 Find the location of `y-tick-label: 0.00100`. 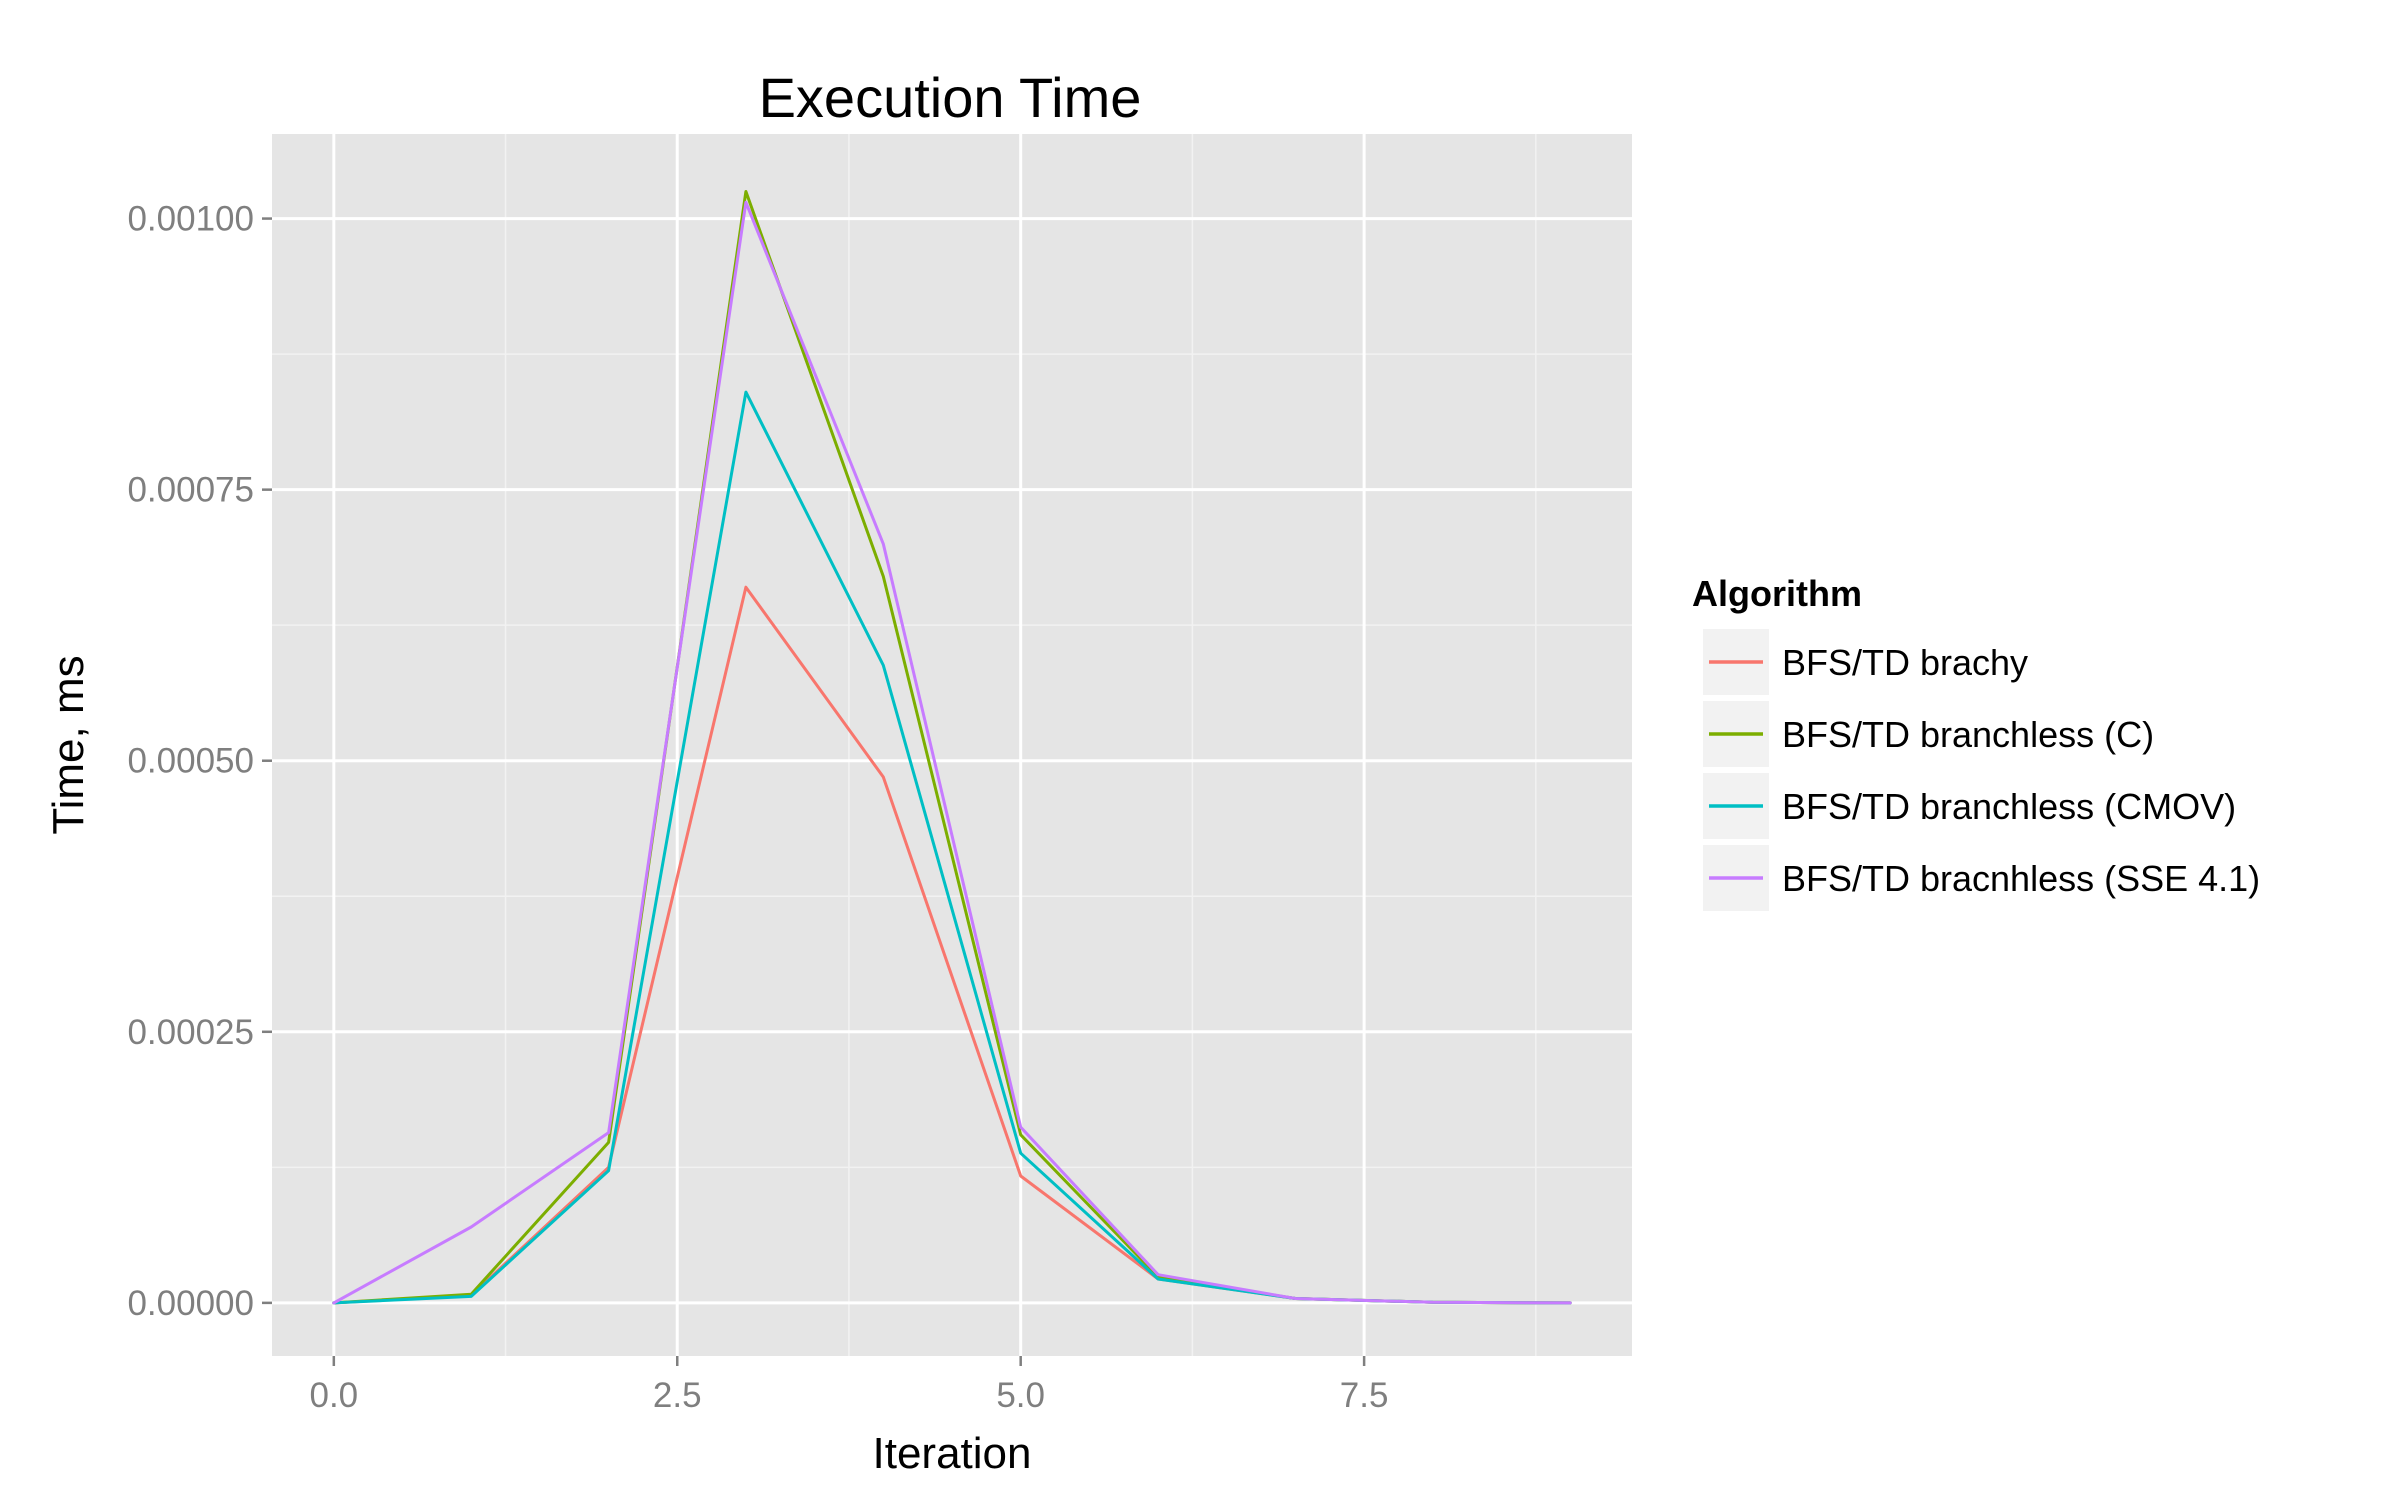

y-tick-label: 0.00100 is located at coordinates (190, 219).